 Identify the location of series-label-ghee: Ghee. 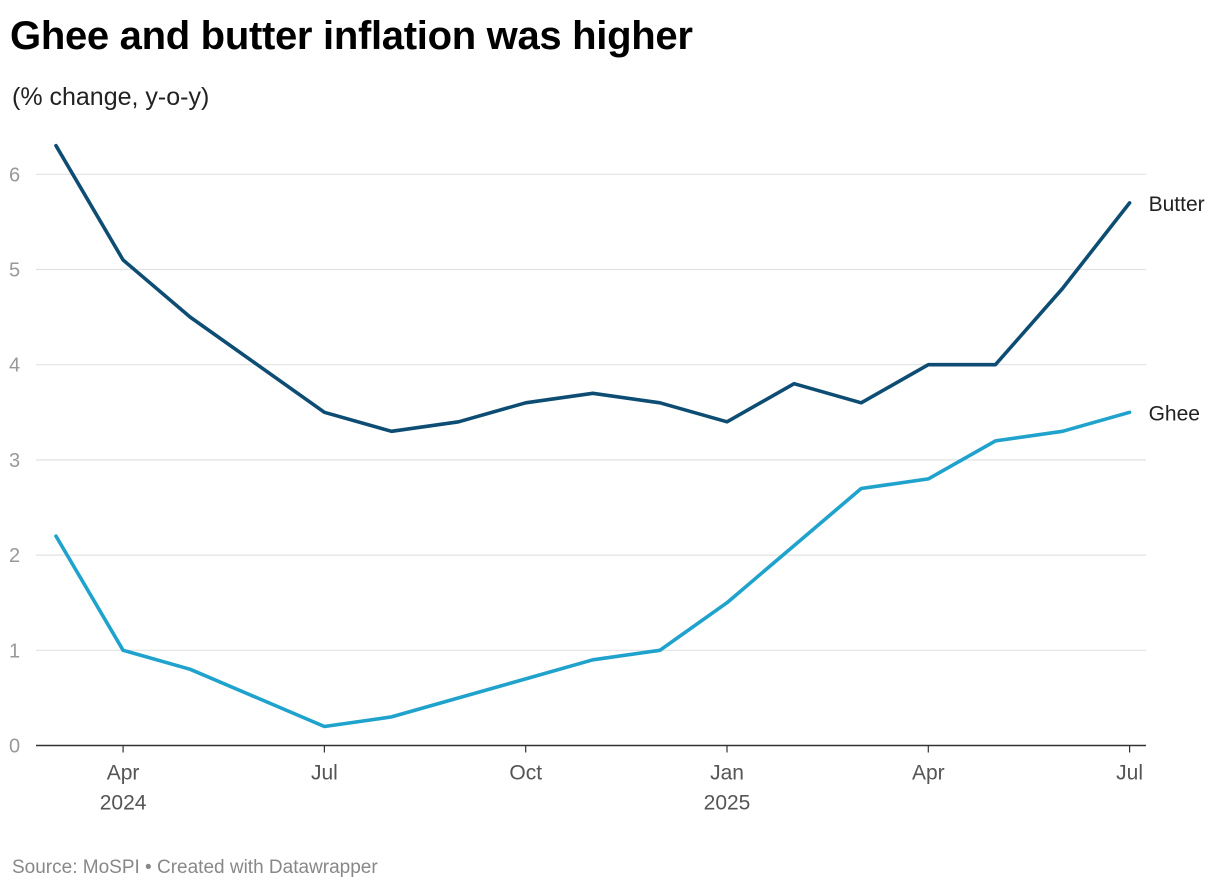
(1174, 413).